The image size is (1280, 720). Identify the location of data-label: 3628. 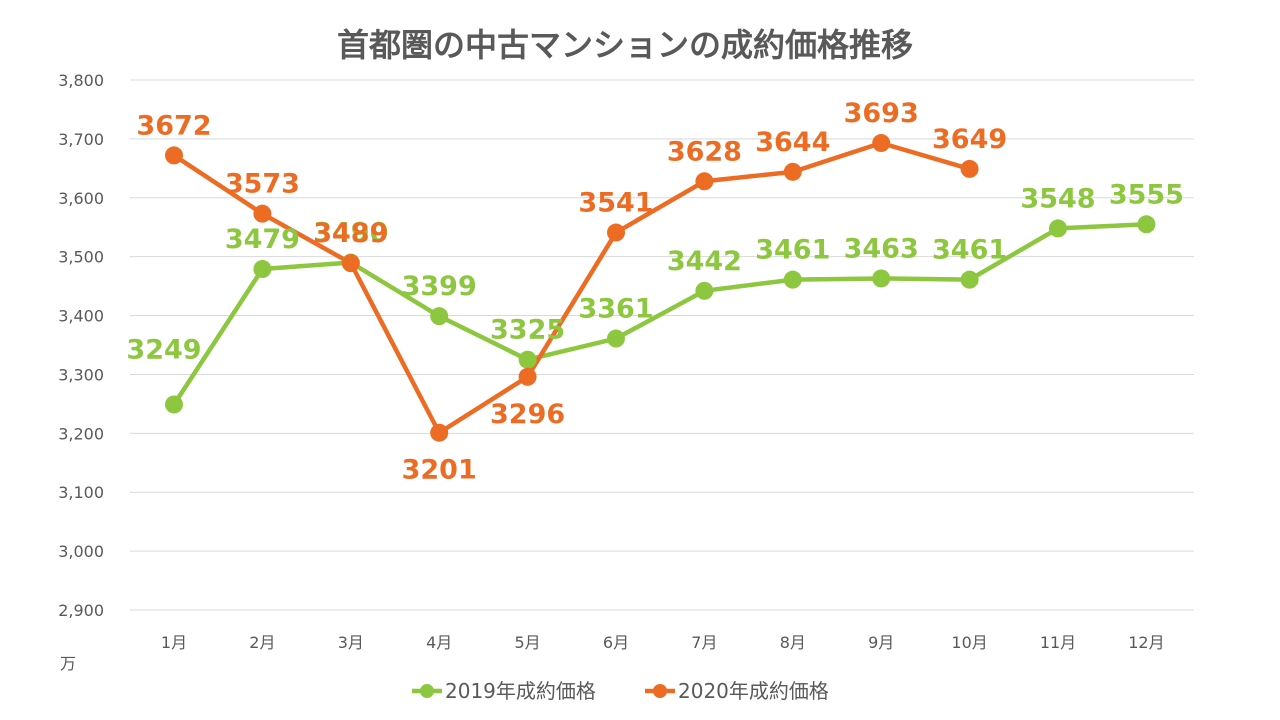
(704, 151).